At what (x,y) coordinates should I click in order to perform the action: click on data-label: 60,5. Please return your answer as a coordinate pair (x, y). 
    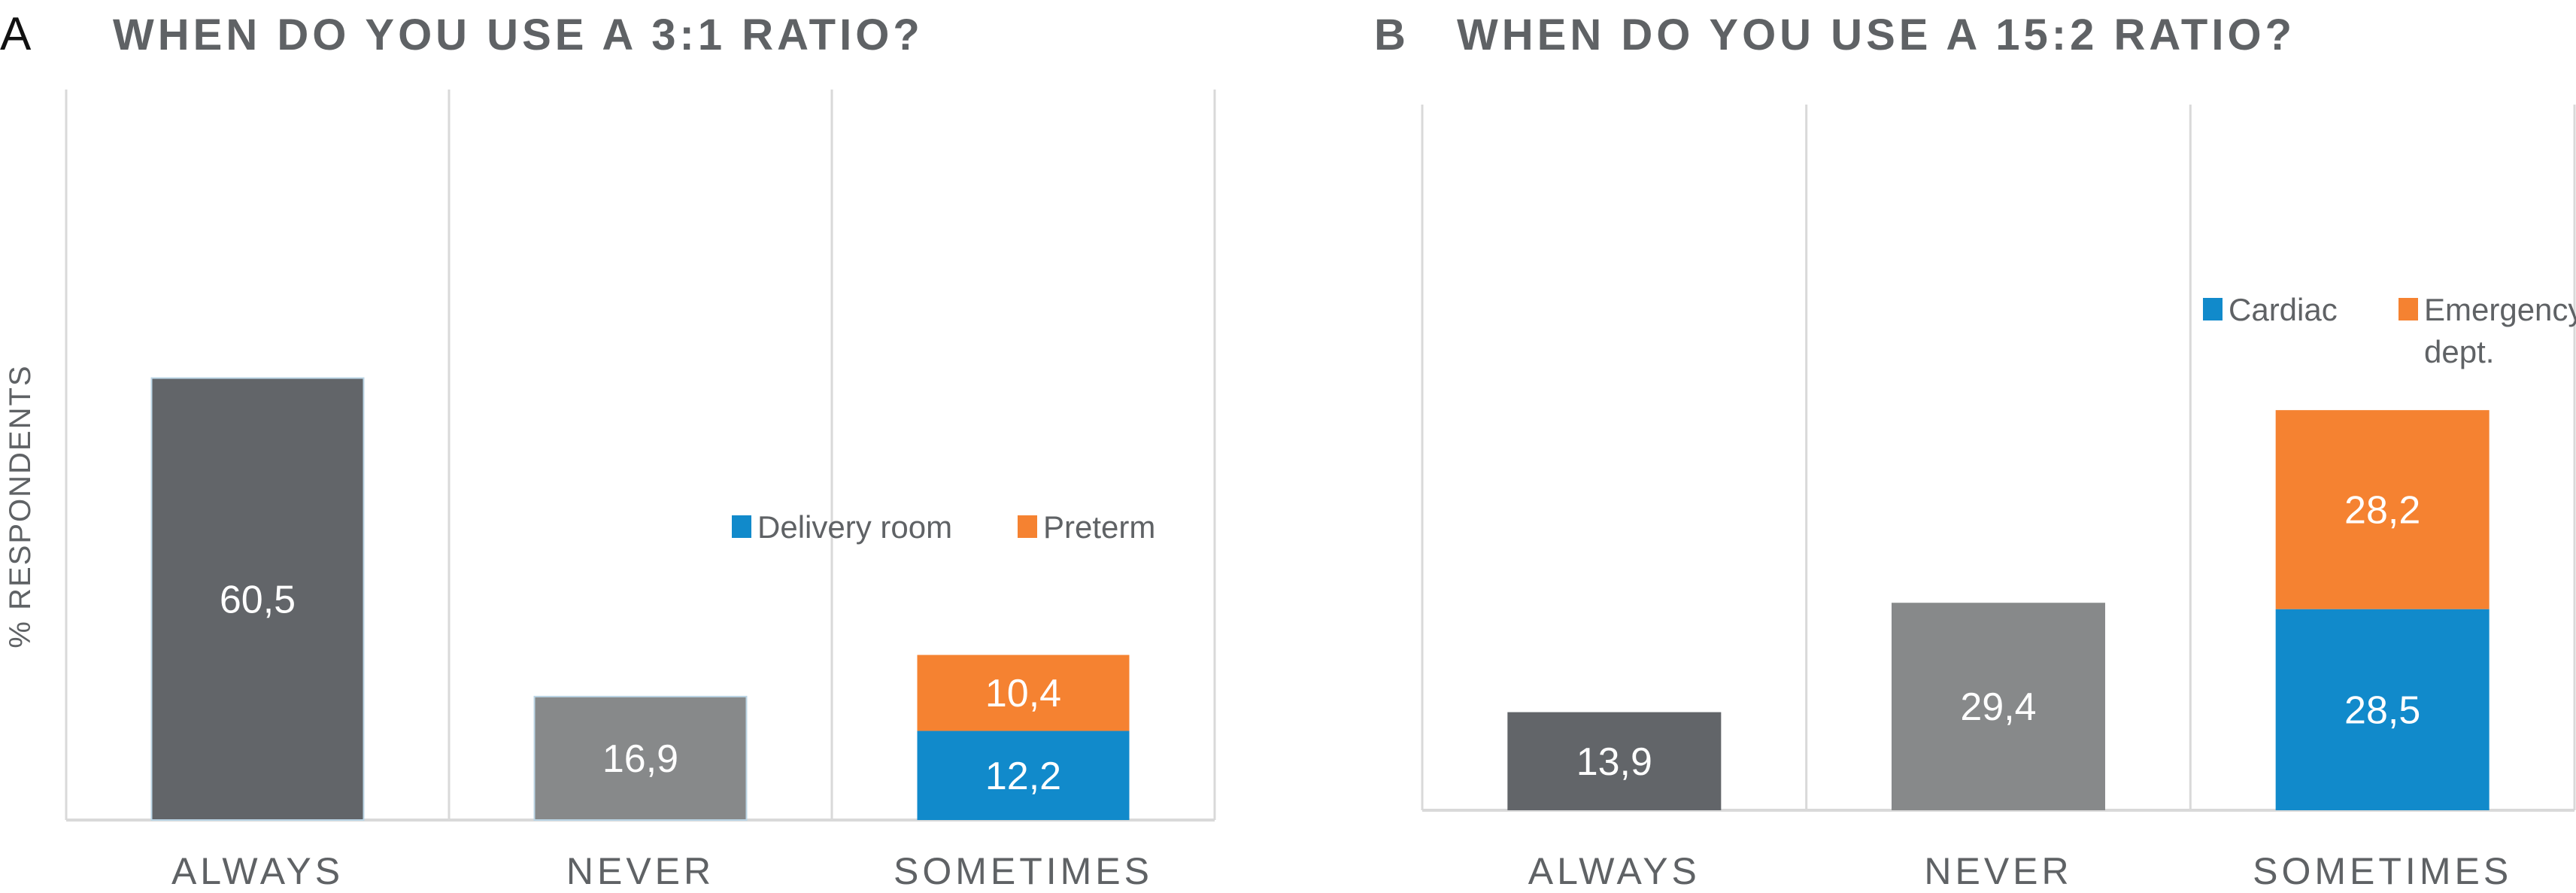
    Looking at the image, I should click on (258, 599).